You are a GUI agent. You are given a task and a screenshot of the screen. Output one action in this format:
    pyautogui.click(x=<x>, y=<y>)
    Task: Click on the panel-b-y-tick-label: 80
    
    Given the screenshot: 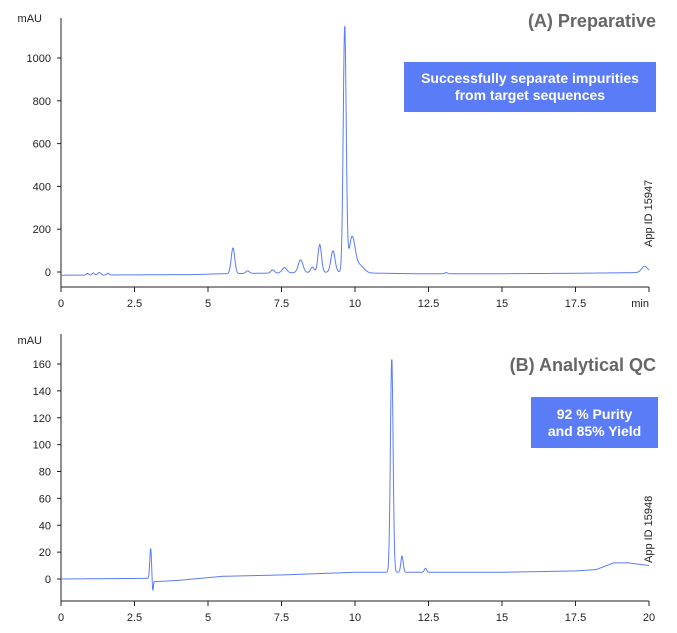 What is the action you would take?
    pyautogui.click(x=45, y=473)
    